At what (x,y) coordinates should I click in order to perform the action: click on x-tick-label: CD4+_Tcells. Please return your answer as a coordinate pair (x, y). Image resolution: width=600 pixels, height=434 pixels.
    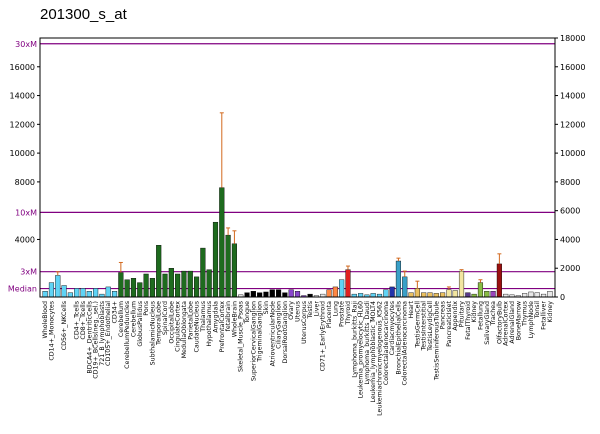
    Looking at the image, I should click on (77, 320).